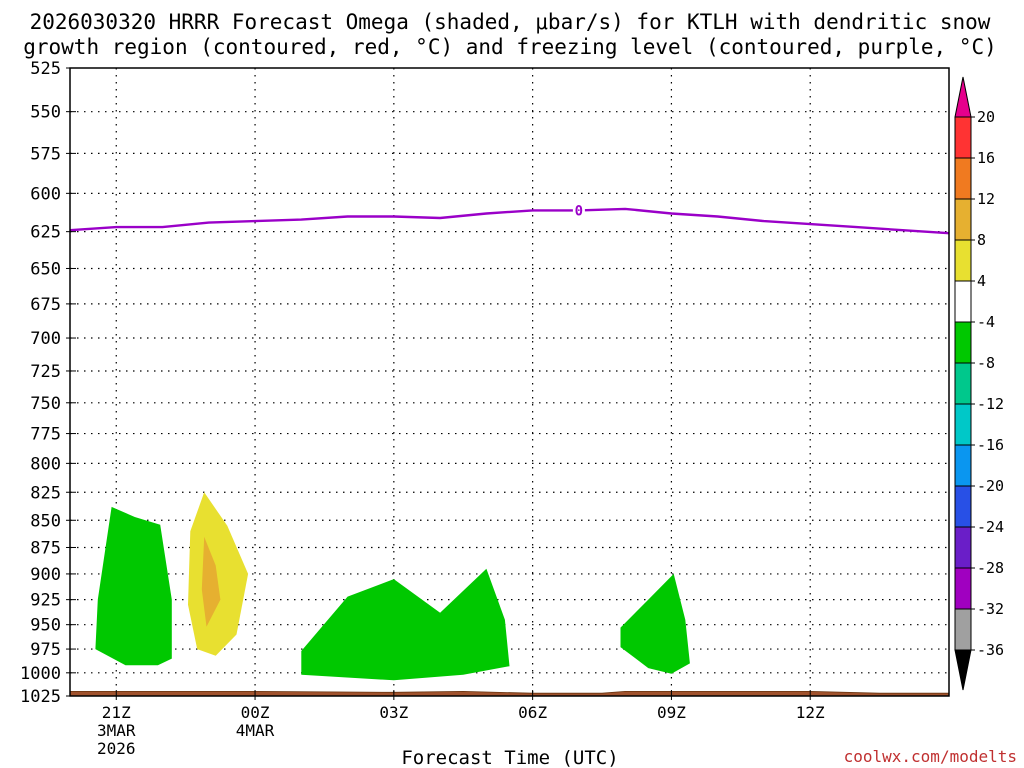 The image size is (1024, 768). I want to click on colorbar-label: 4, so click(981, 281).